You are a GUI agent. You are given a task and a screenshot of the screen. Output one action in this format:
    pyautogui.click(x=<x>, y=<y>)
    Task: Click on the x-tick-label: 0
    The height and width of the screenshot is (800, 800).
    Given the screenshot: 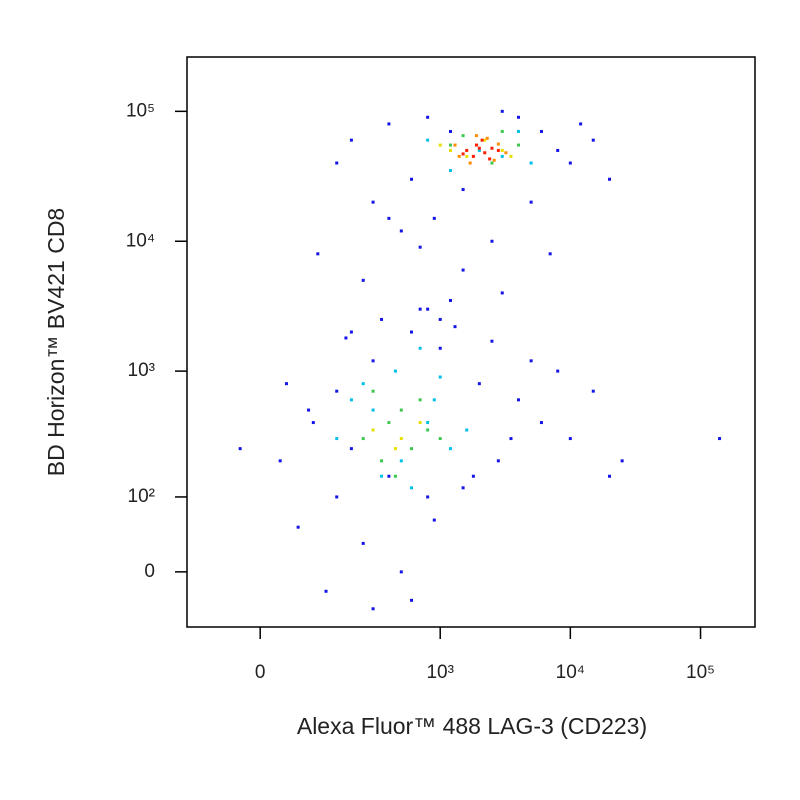 What is the action you would take?
    pyautogui.click(x=260, y=672)
    